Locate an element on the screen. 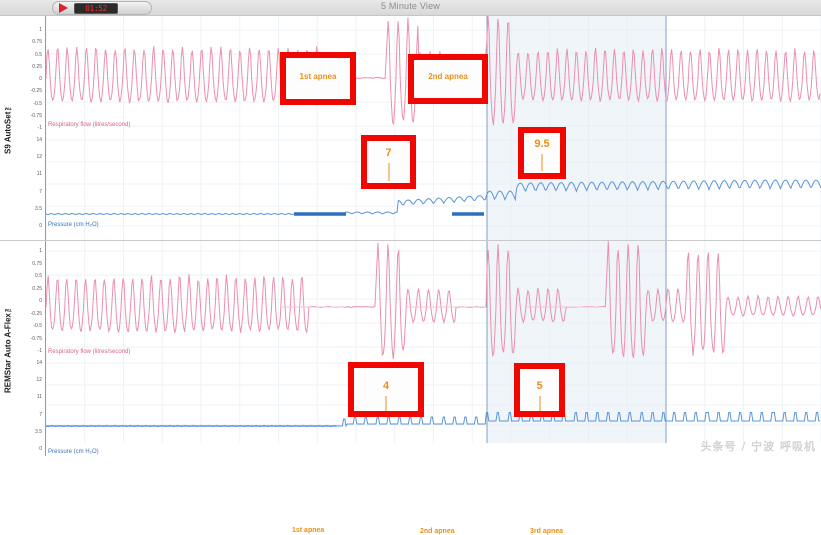 This screenshot has height=535, width=821. device-label-bottom: REMStar Auto A-Flex™ is located at coordinates (8, 348).